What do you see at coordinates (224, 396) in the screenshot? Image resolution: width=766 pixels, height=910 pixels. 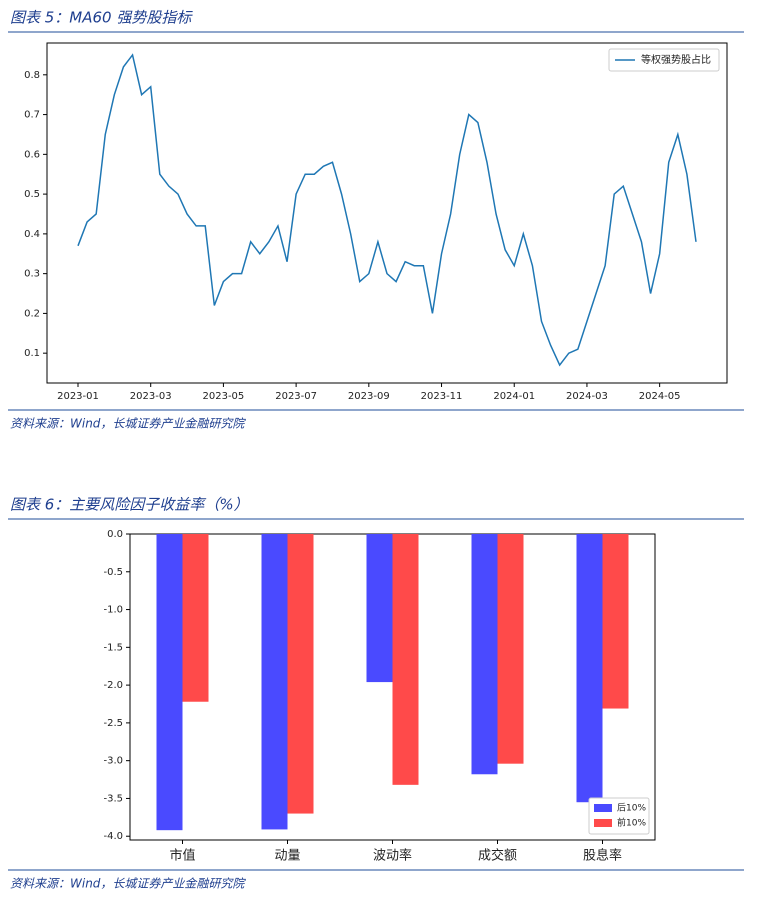 I see `x-tick-label: 2023-05` at bounding box center [224, 396].